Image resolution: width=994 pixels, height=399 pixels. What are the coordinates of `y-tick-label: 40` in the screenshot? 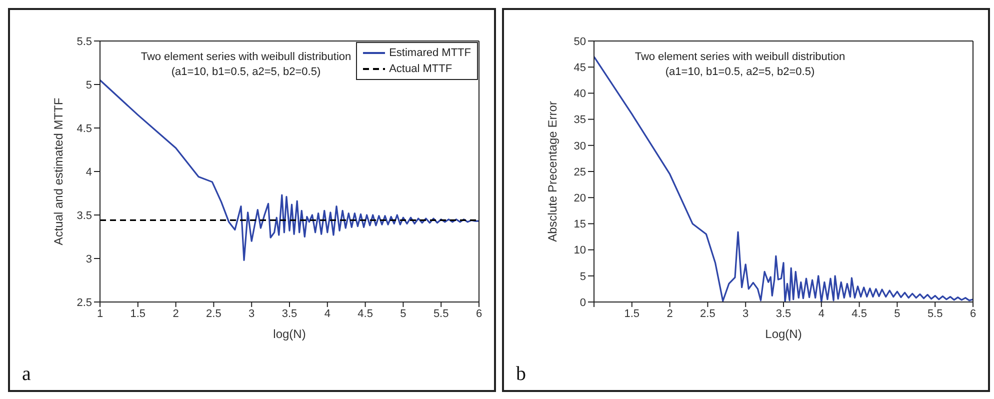 It's located at (580, 94).